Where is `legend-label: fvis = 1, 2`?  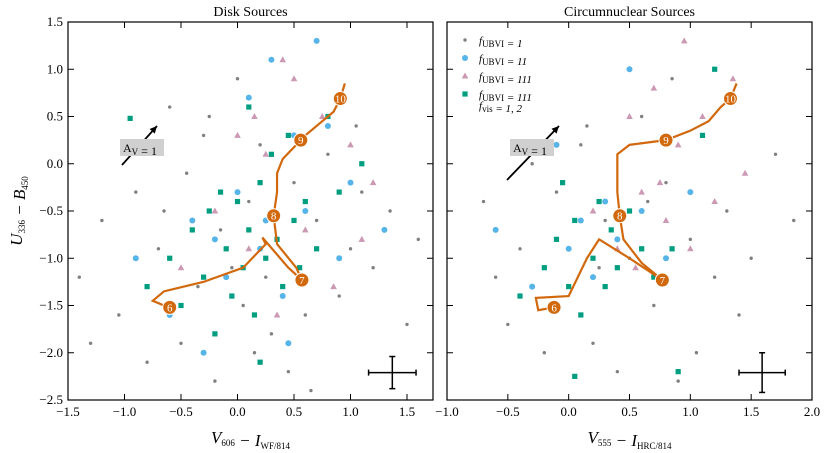
legend-label: fvis = 1, 2 is located at coordinates (501, 107).